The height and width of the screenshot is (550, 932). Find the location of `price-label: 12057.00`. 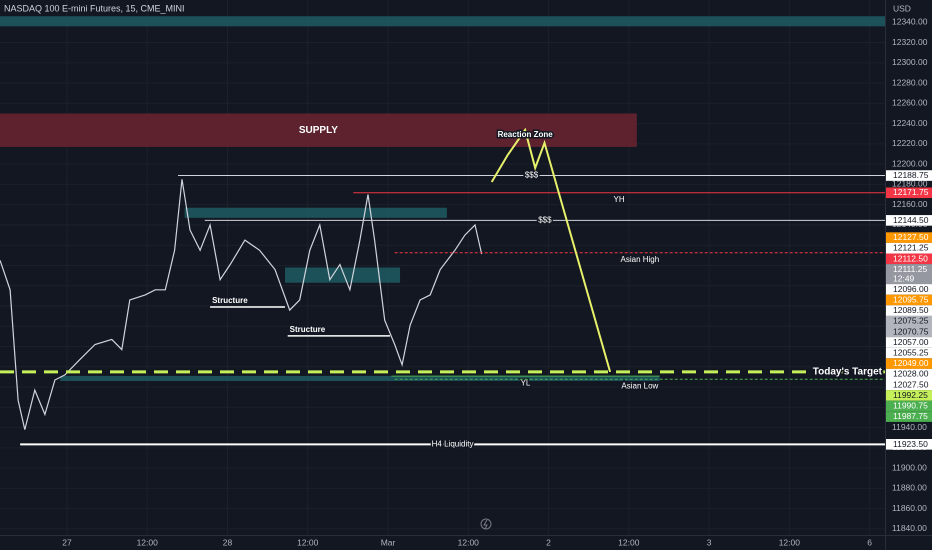

price-label: 12057.00 is located at coordinates (911, 342).